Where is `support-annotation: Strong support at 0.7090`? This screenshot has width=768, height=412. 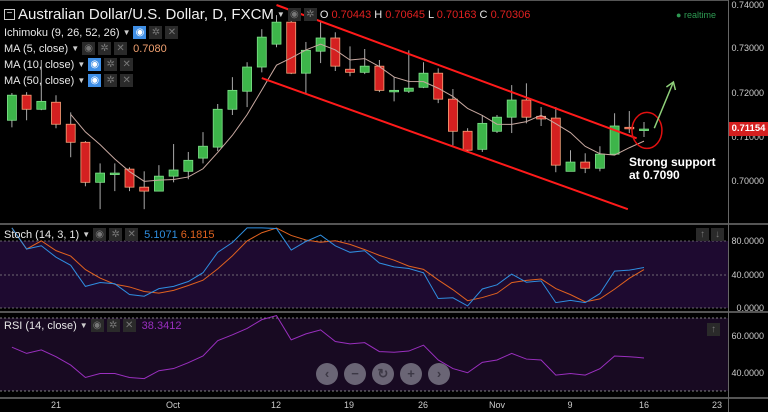
support-annotation: Strong support at 0.7090 is located at coordinates (672, 169).